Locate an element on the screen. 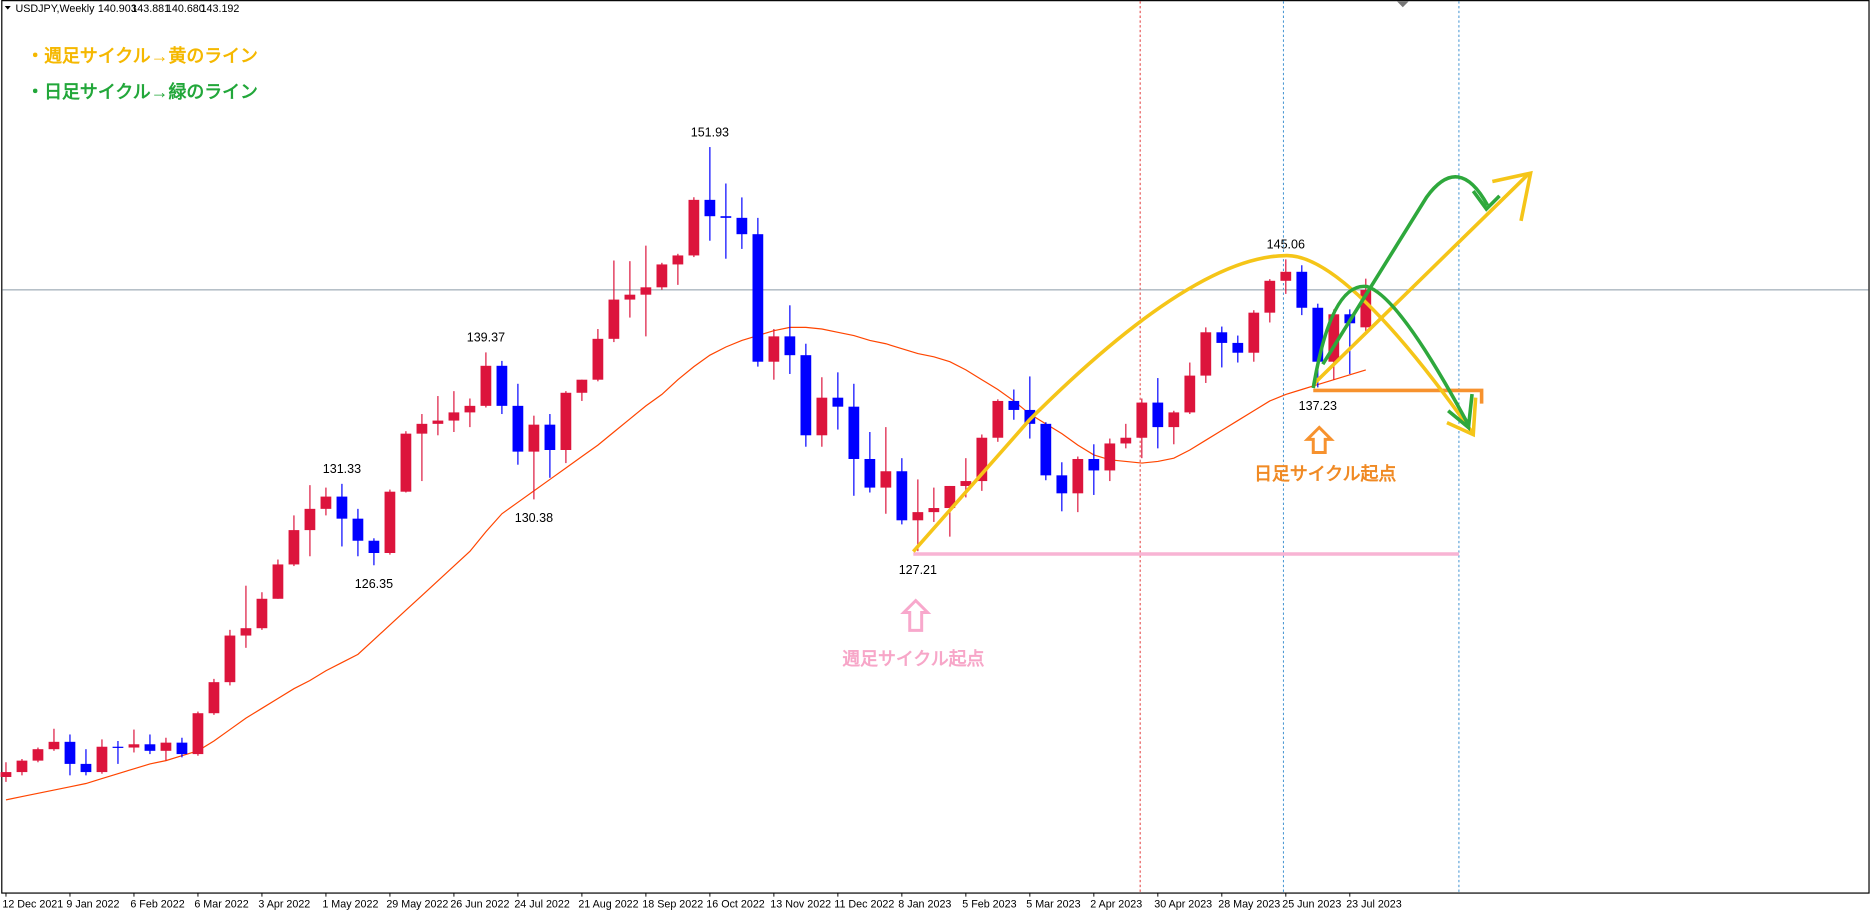 The image size is (1872, 911). x-tick-label: 23 Jul 2023 is located at coordinates (1374, 904).